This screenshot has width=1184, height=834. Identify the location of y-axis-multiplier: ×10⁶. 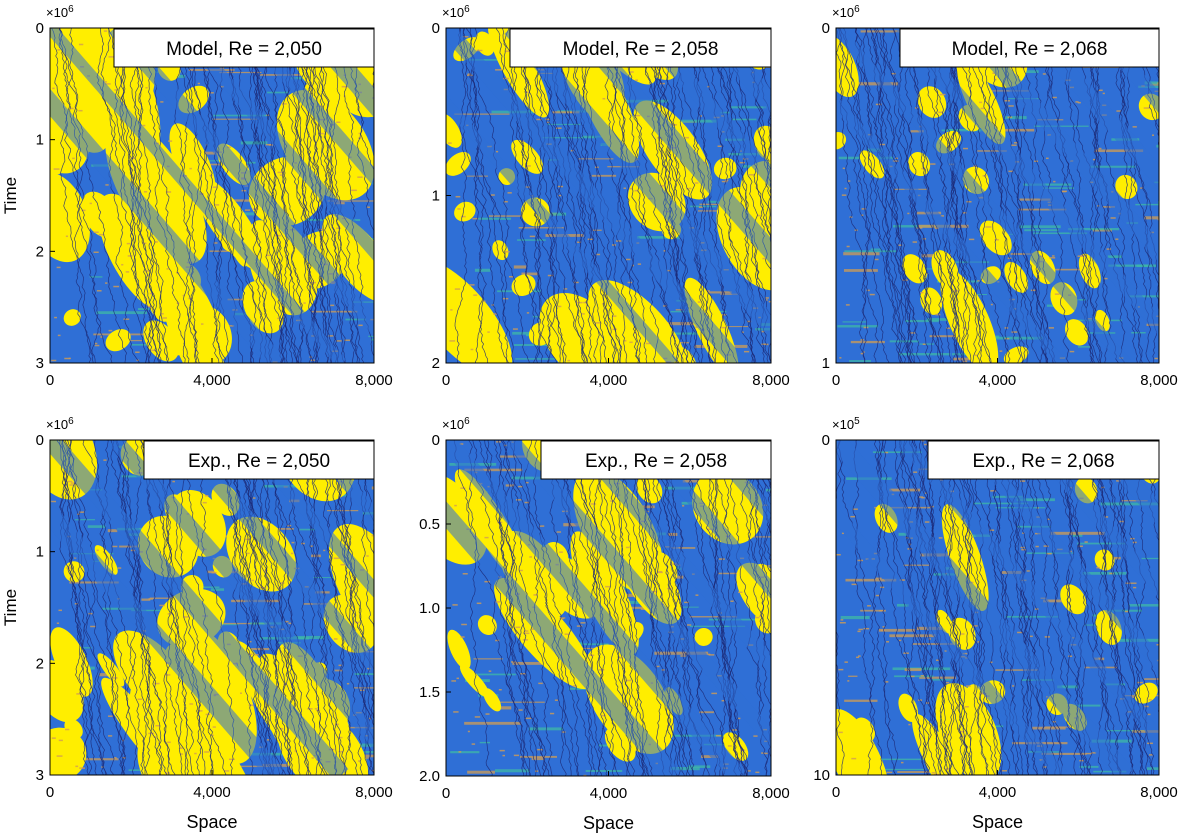
(60, 424).